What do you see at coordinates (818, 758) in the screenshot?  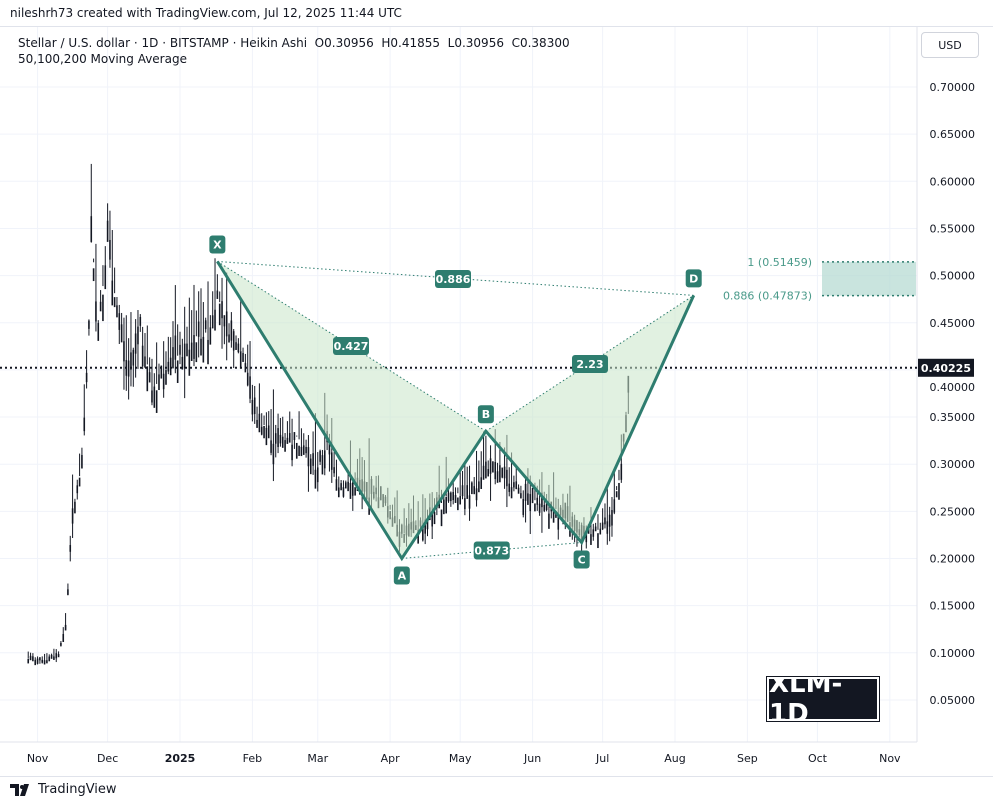 I see `x-tick-label: Oct` at bounding box center [818, 758].